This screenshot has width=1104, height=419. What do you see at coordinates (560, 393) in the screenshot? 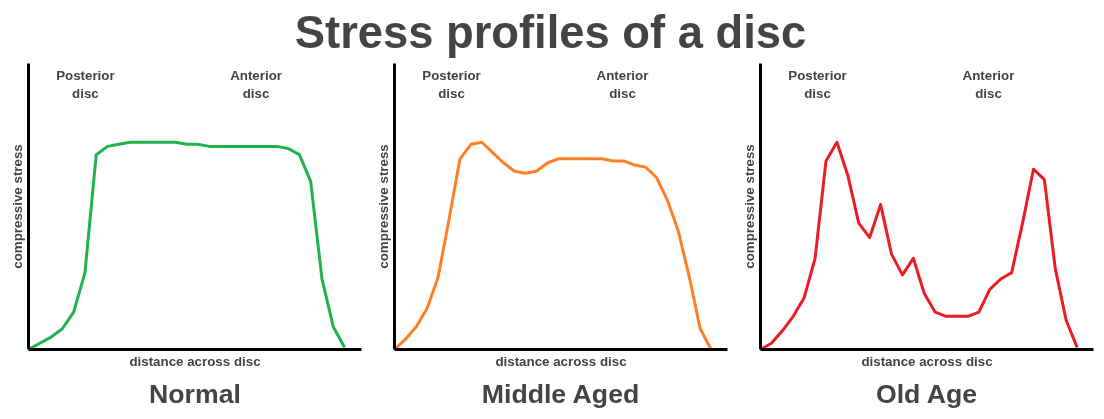
I see `text: Middle Aged` at bounding box center [560, 393].